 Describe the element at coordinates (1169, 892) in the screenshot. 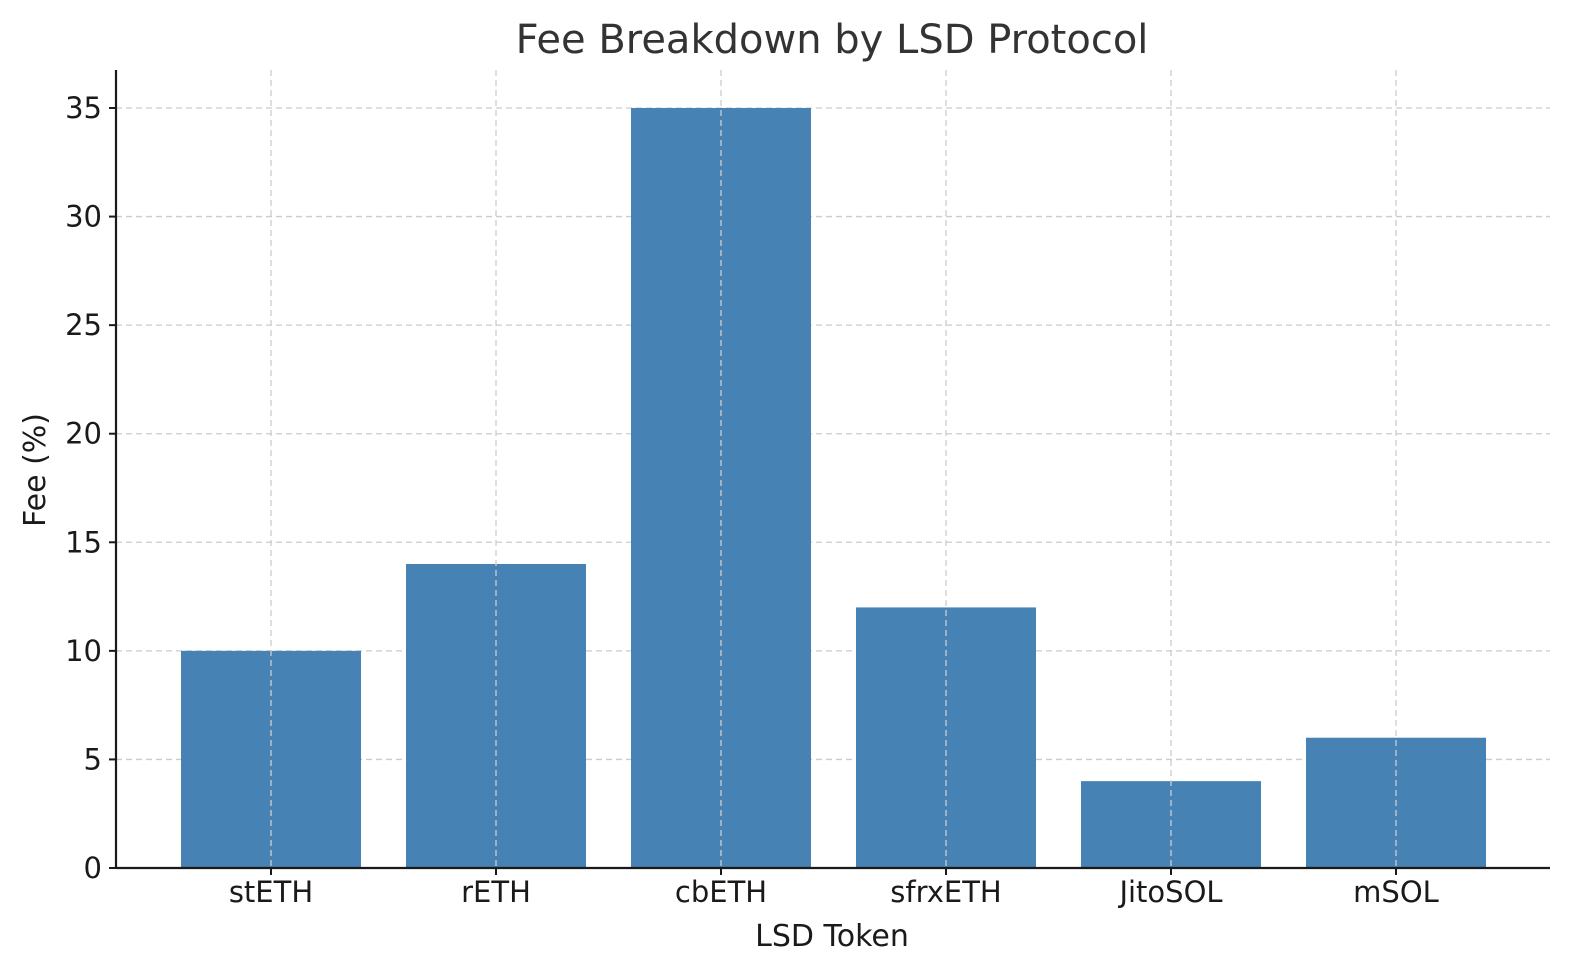

I see `x-tick-label-jitosol: JitoSOL` at that location.